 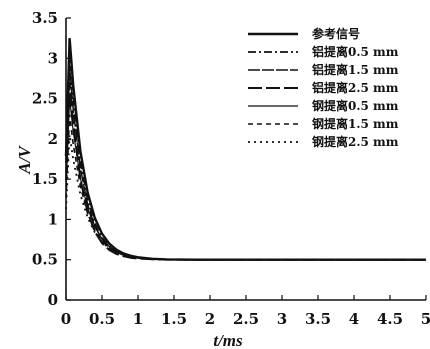 What do you see at coordinates (282, 319) in the screenshot?
I see `x-tick-label: 3` at bounding box center [282, 319].